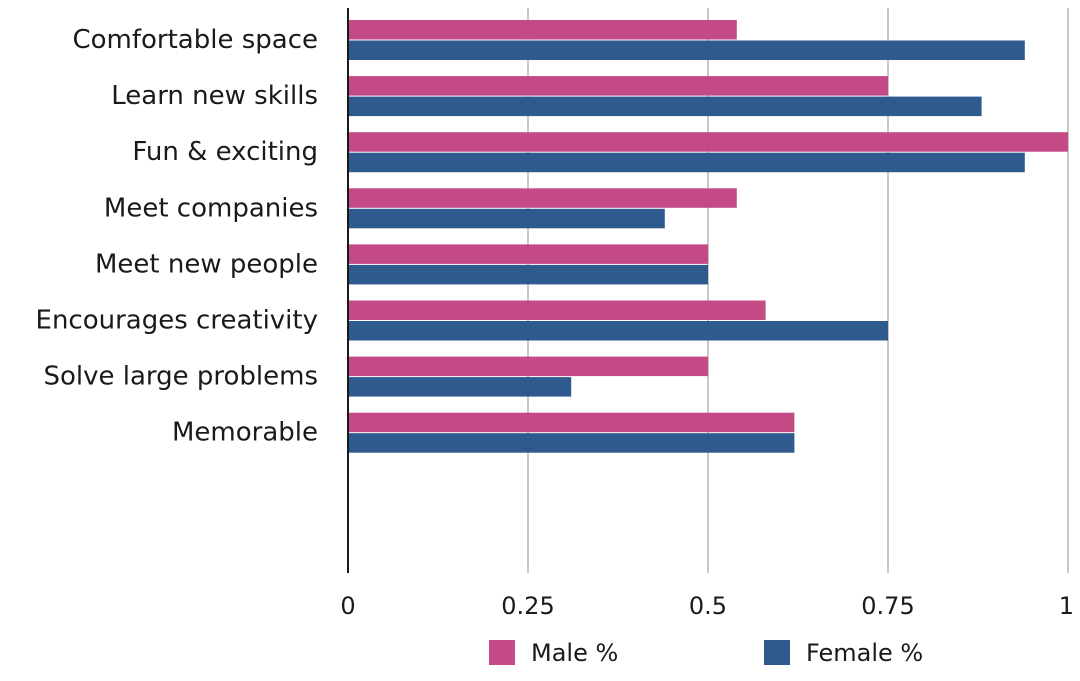 Image resolution: width=1080 pixels, height=681 pixels. I want to click on legend-label: Male %, so click(574, 653).